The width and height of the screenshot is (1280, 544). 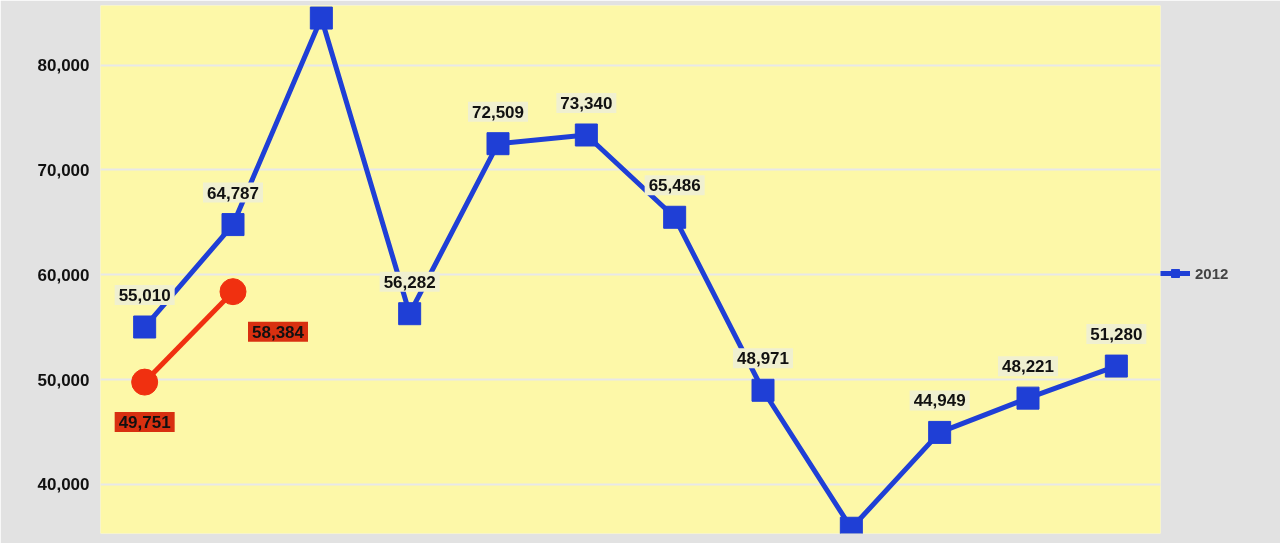 What do you see at coordinates (1028, 367) in the screenshot?
I see `data-label: 48,221` at bounding box center [1028, 367].